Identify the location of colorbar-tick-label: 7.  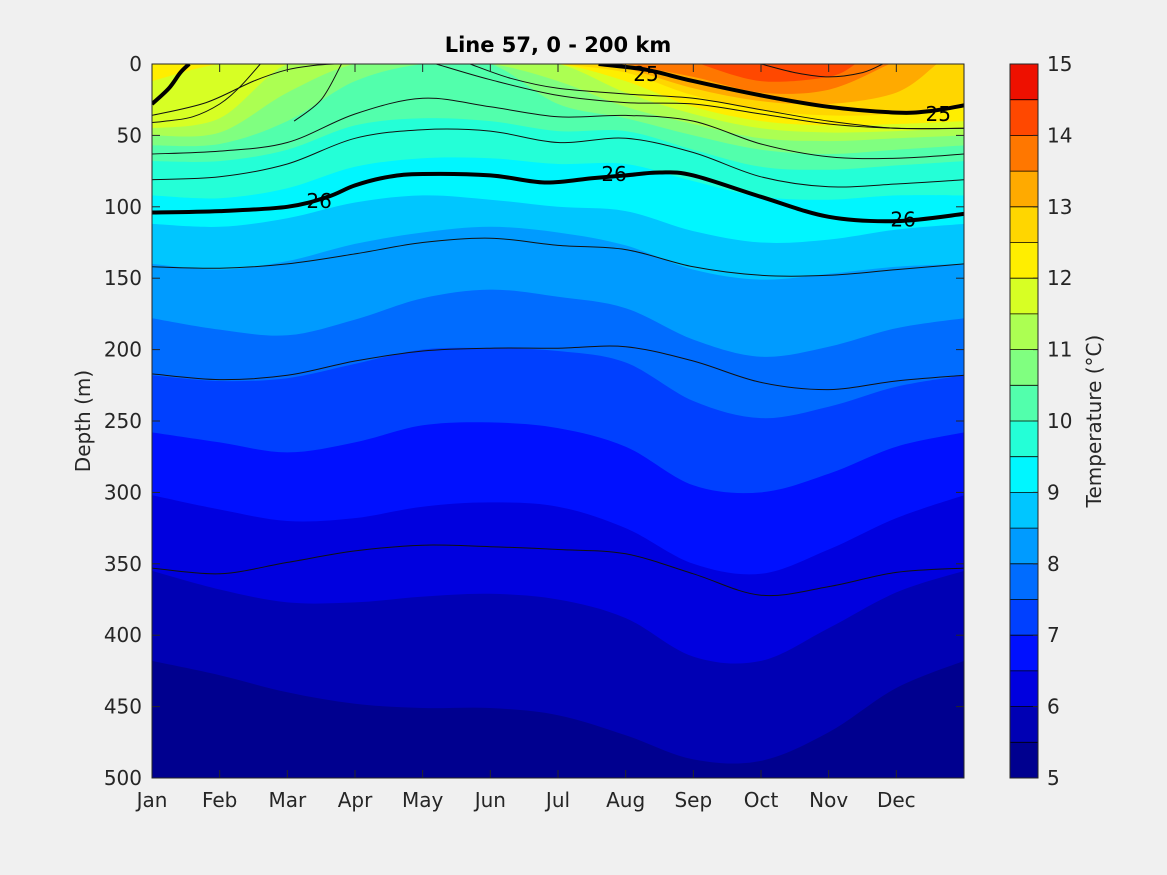
(1053, 635).